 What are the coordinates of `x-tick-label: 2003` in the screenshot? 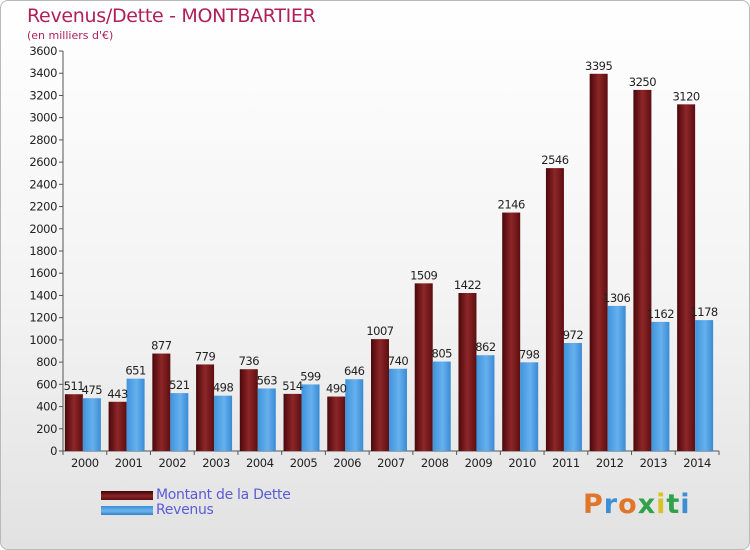 It's located at (216, 463).